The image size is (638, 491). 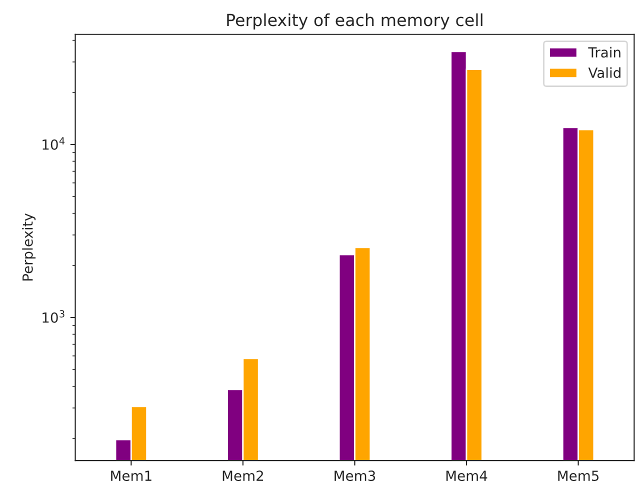 What do you see at coordinates (467, 476) in the screenshot?
I see `x-tick-label: Mem4` at bounding box center [467, 476].